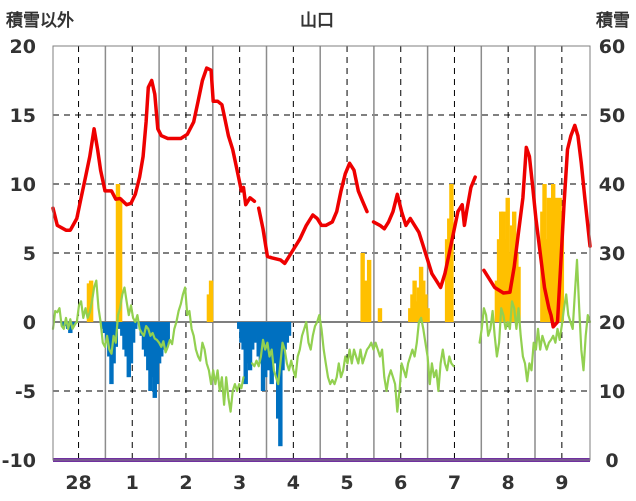 The width and height of the screenshot is (636, 501). Describe the element at coordinates (346, 483) in the screenshot. I see `x-tick-label: 5` at that location.